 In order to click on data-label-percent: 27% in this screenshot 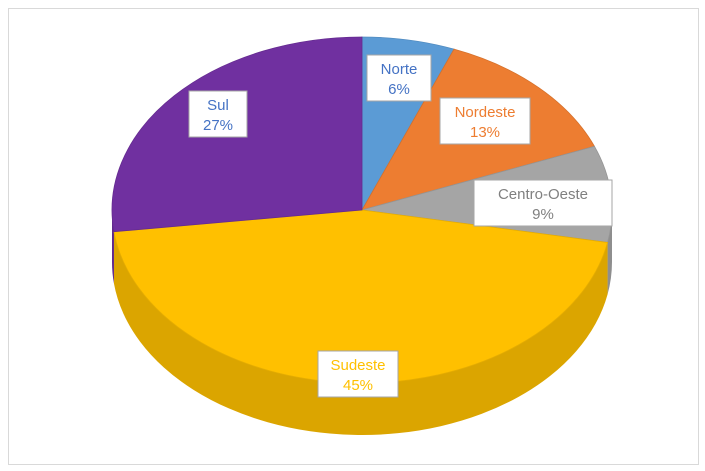, I will do `click(218, 125)`.